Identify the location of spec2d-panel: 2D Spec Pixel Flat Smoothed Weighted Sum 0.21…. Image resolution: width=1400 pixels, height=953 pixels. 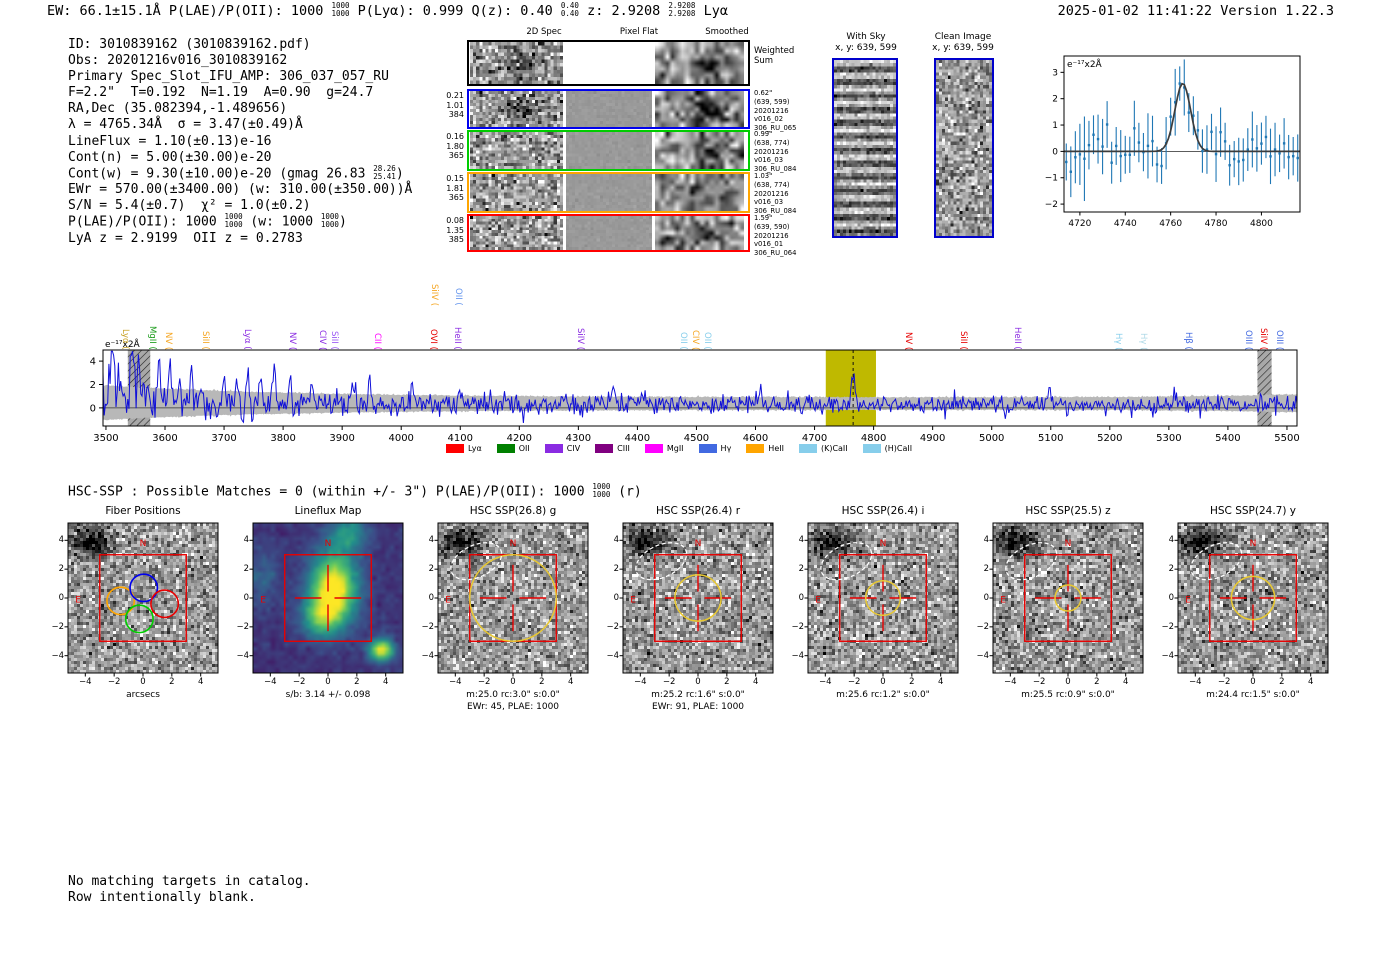
(630, 144).